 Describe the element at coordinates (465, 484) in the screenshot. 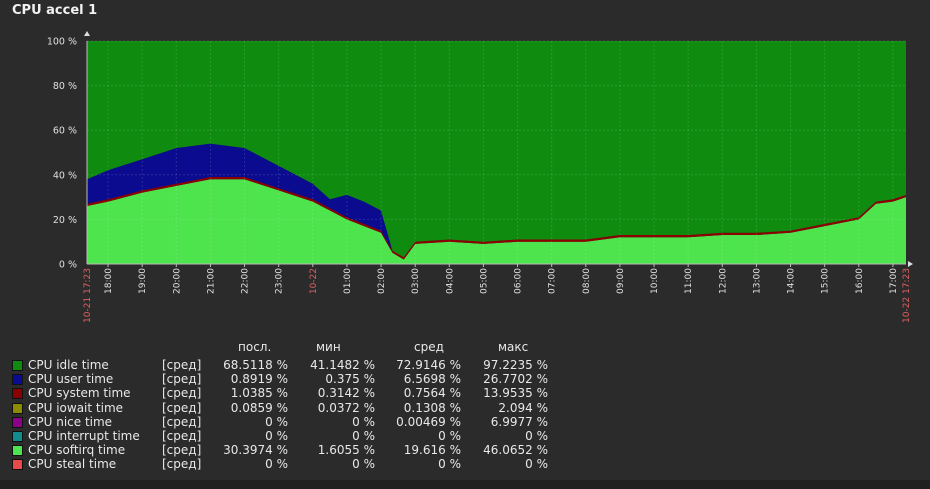

I see `bottom-bar` at that location.